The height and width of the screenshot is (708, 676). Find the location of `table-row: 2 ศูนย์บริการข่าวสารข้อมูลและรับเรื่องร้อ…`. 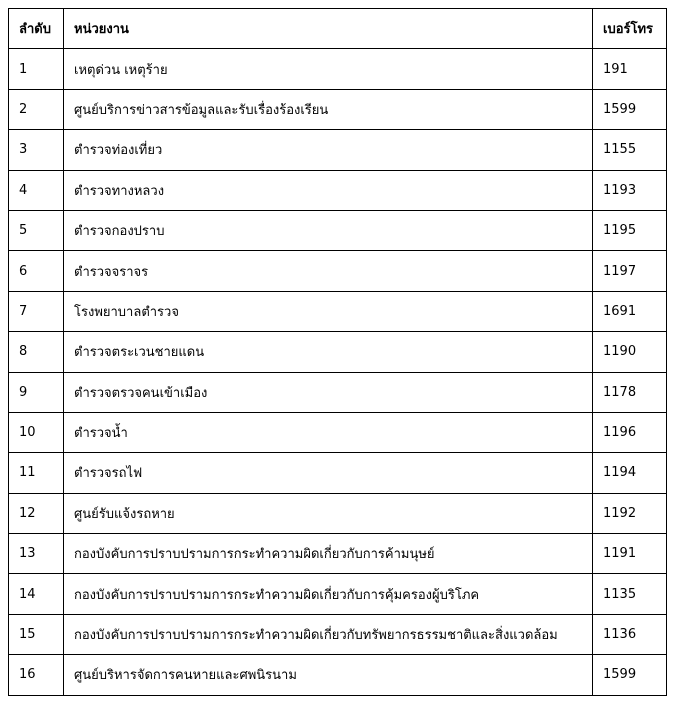

table-row: 2 ศูนย์บริการข่าวสารข้อมูลและรับเรื่องร้อ… is located at coordinates (337, 109).